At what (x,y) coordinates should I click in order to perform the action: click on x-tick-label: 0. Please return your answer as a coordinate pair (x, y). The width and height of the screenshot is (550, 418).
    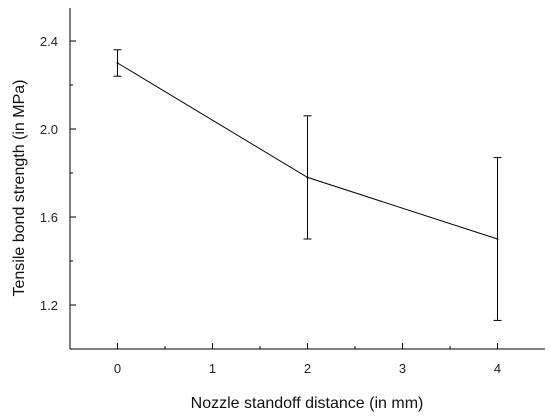
    Looking at the image, I should click on (117, 368).